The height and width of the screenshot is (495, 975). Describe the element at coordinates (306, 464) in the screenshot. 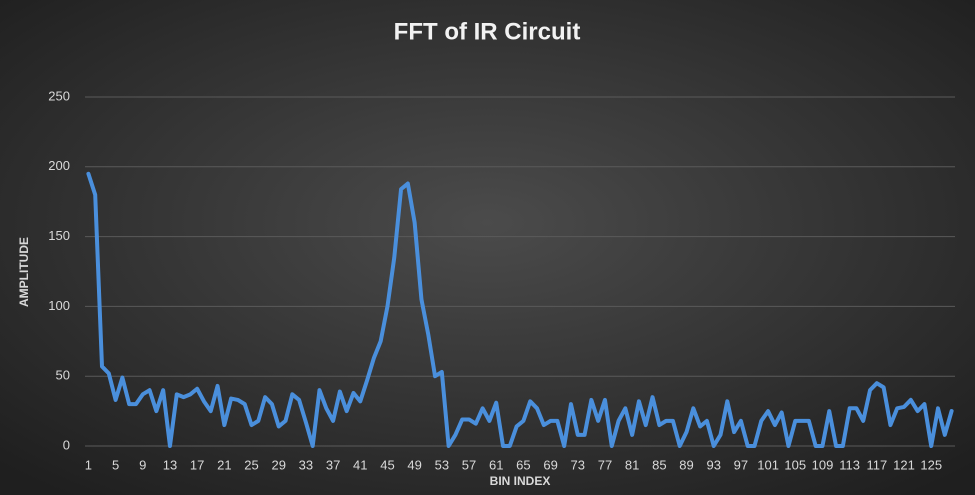

I see `x-tick-label: 33` at that location.